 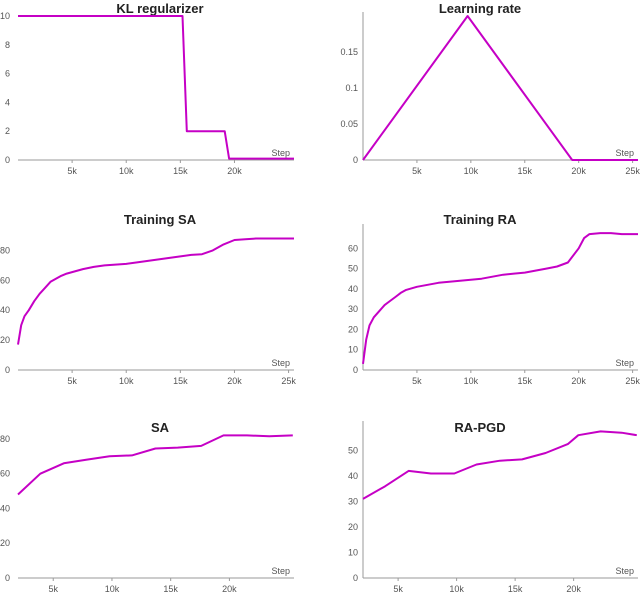 I want to click on chart-title: RA-PGD, so click(x=479, y=427).